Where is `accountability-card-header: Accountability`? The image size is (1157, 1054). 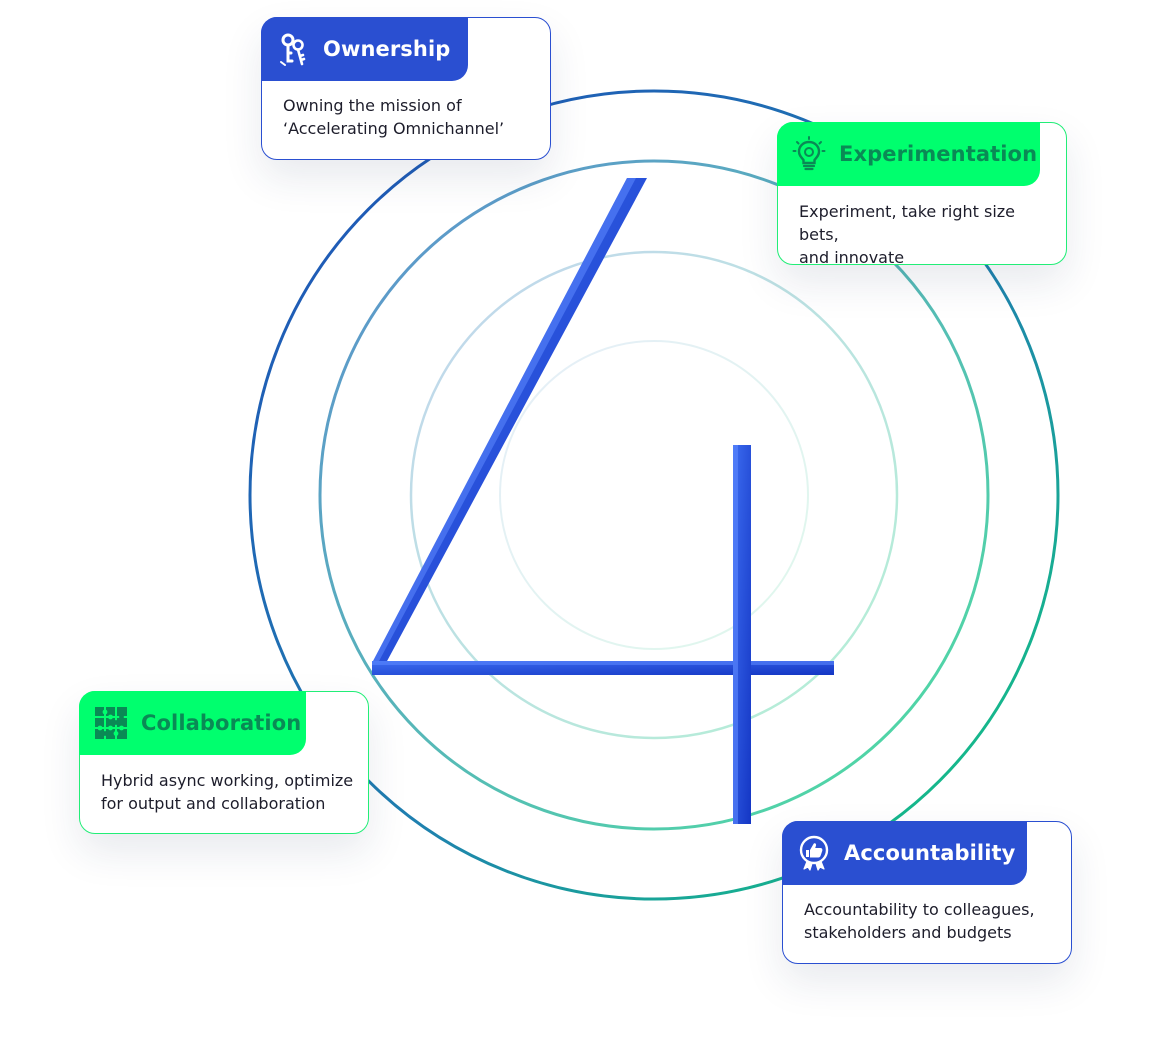 accountability-card-header: Accountability is located at coordinates (904, 853).